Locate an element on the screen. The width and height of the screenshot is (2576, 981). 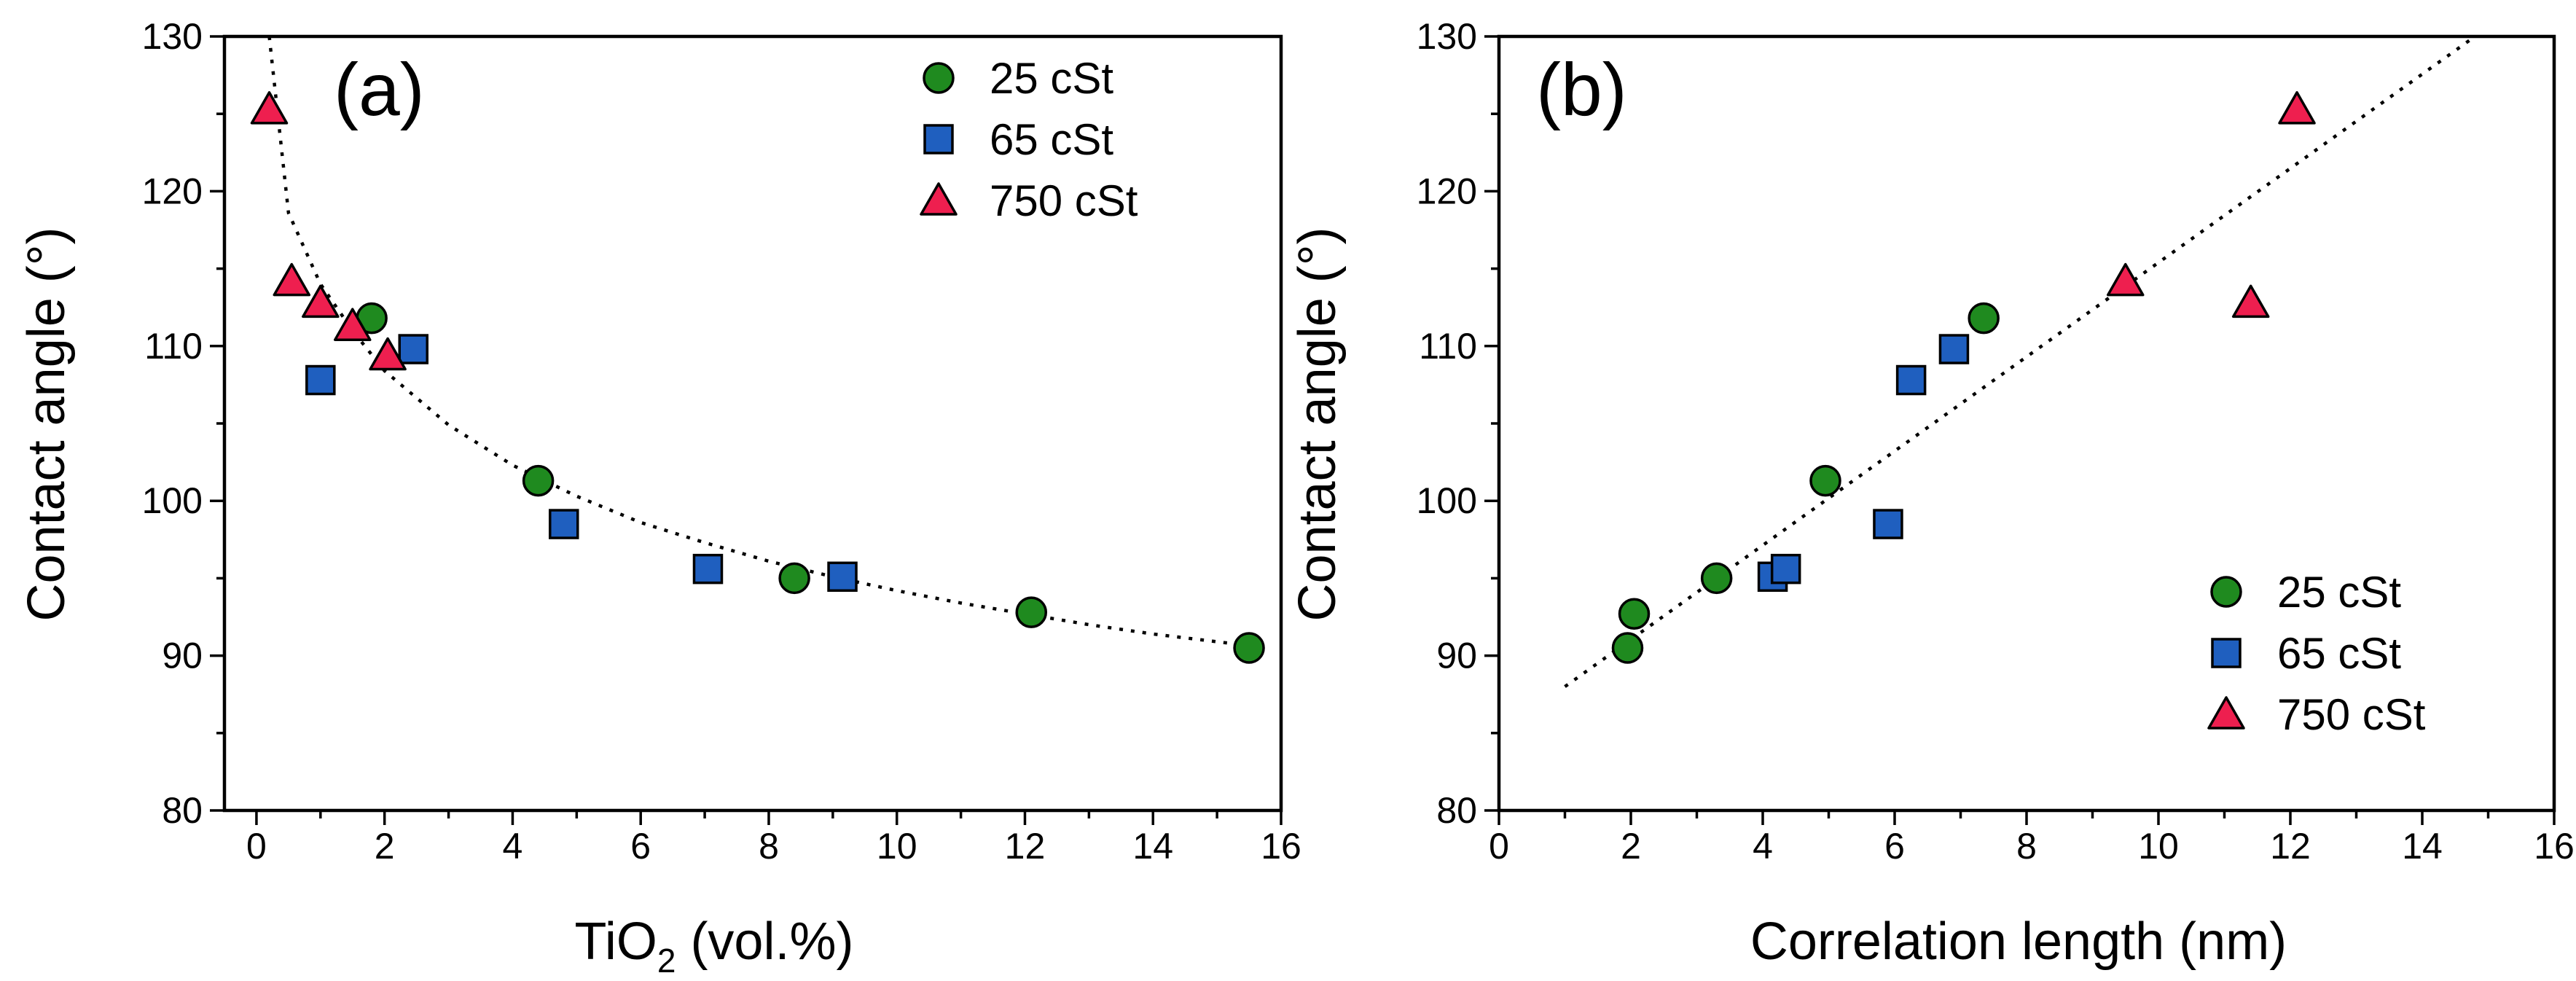
panel-b-x-axis-title: Correlation length (nm) is located at coordinates (2018, 941).